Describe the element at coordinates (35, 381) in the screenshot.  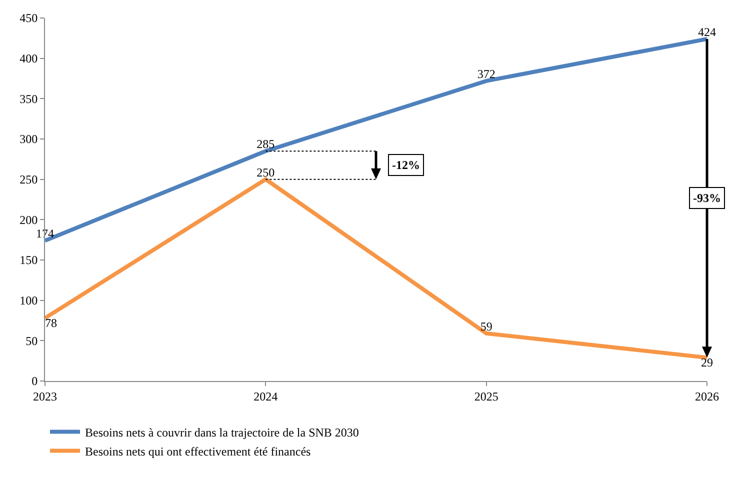
I see `y-tick-label: 0` at that location.